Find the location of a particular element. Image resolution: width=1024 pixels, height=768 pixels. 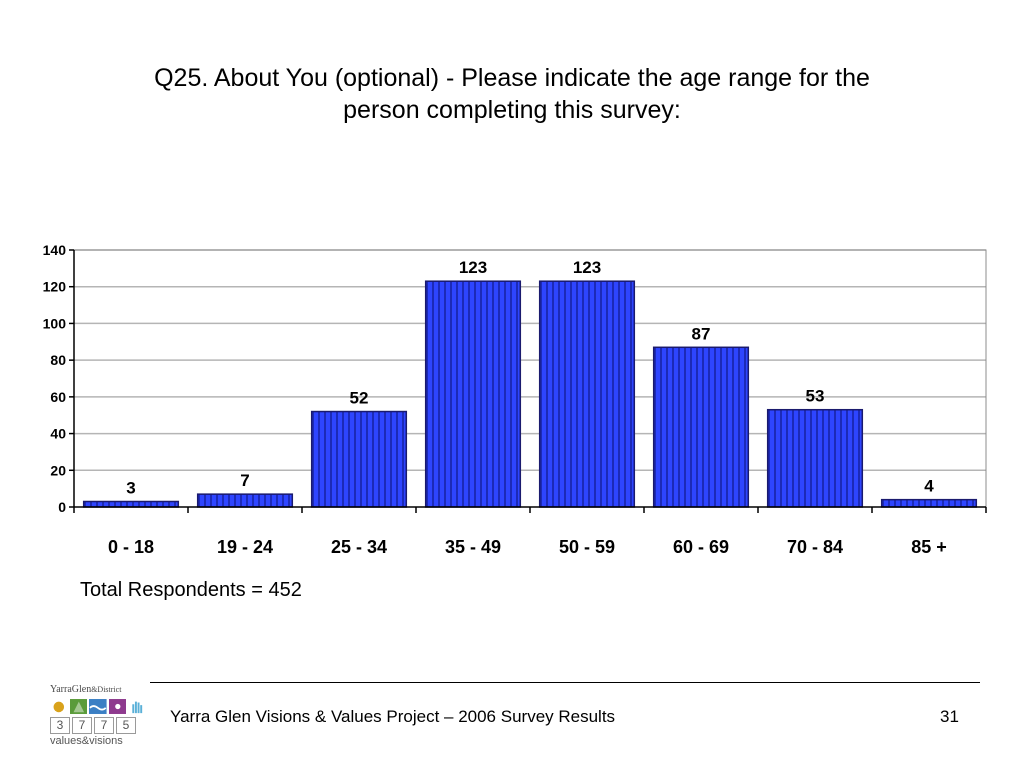

logo-digit-row: 3 7 7 5 is located at coordinates (98, 725).